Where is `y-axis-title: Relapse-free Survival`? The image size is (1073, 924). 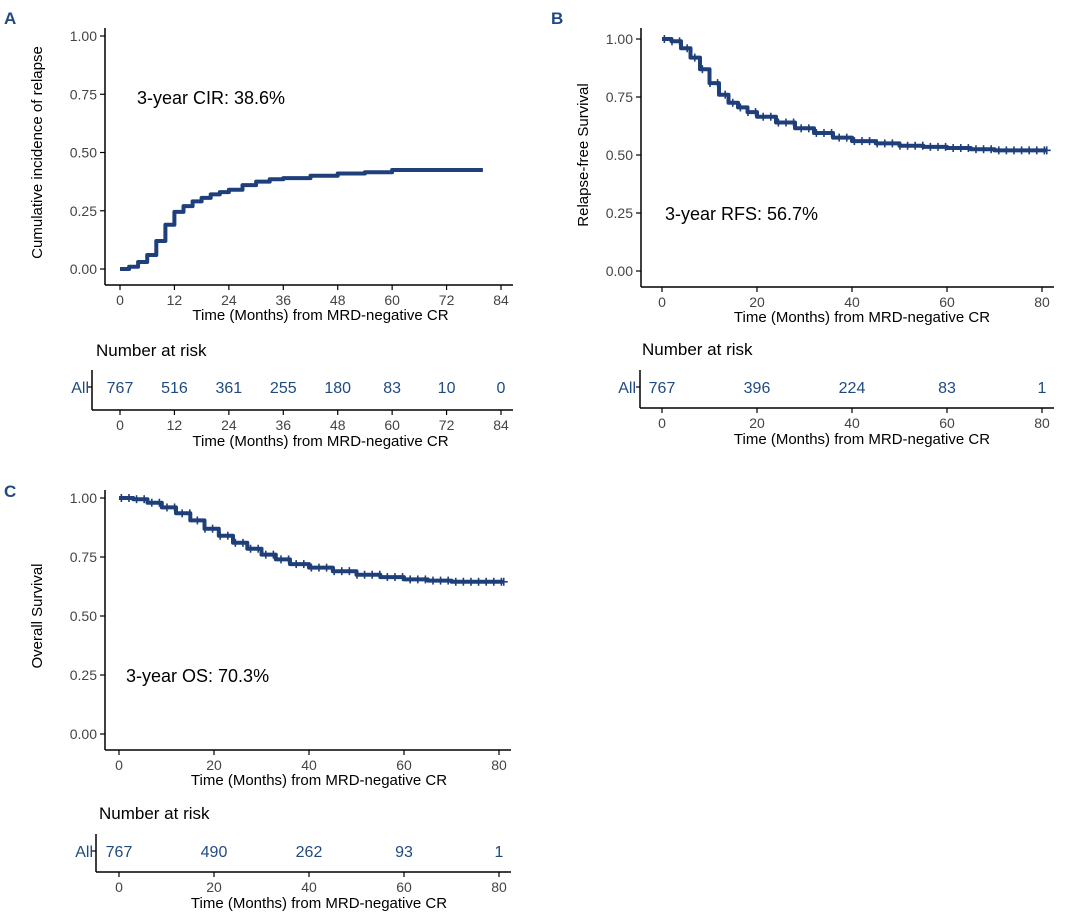 y-axis-title: Relapse-free Survival is located at coordinates (583, 154).